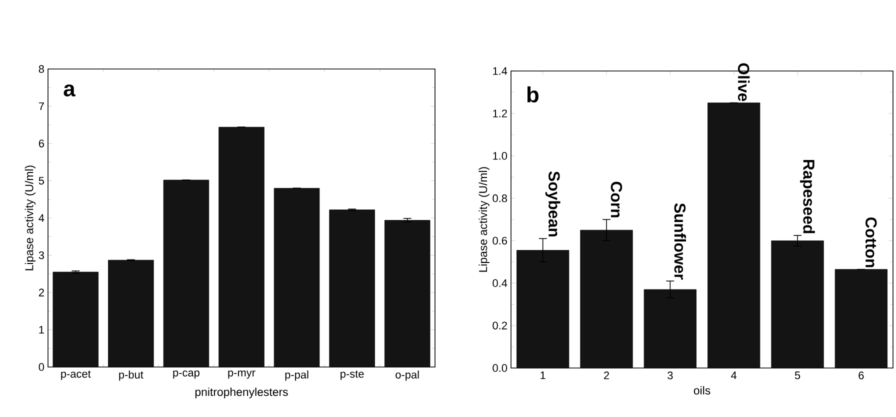 This screenshot has width=896, height=417. Describe the element at coordinates (607, 376) in the screenshot. I see `x-tick-label: 2` at that location.